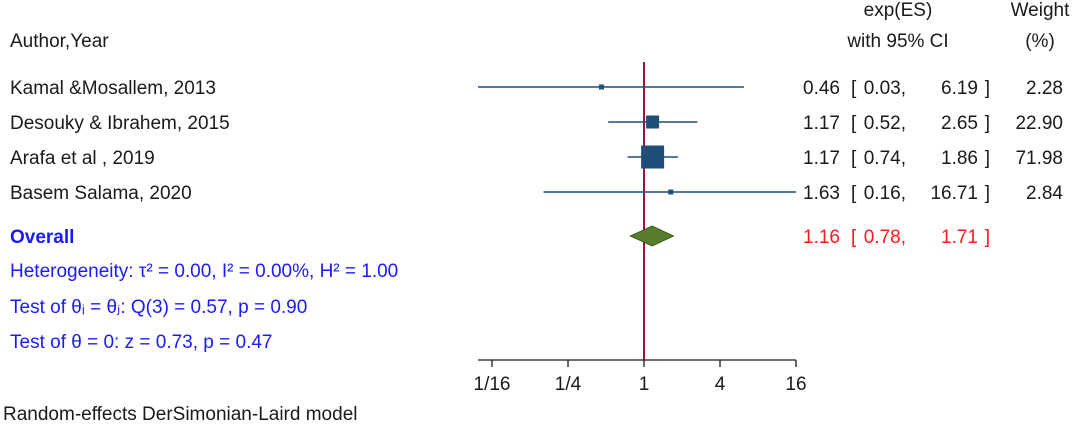  Describe the element at coordinates (959, 123) in the screenshot. I see `study-ci-upper: 2.65` at that location.